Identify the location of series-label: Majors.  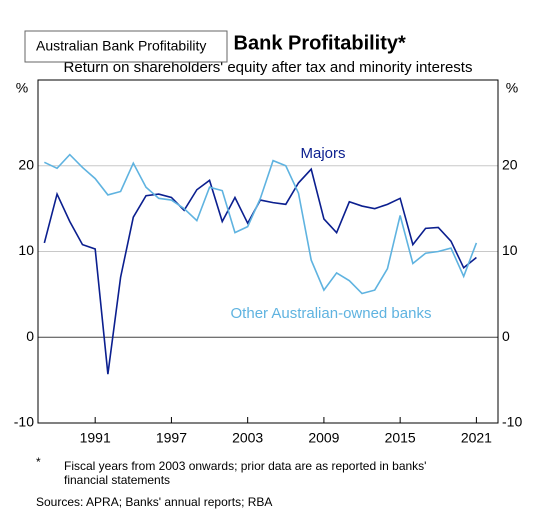
(322, 153).